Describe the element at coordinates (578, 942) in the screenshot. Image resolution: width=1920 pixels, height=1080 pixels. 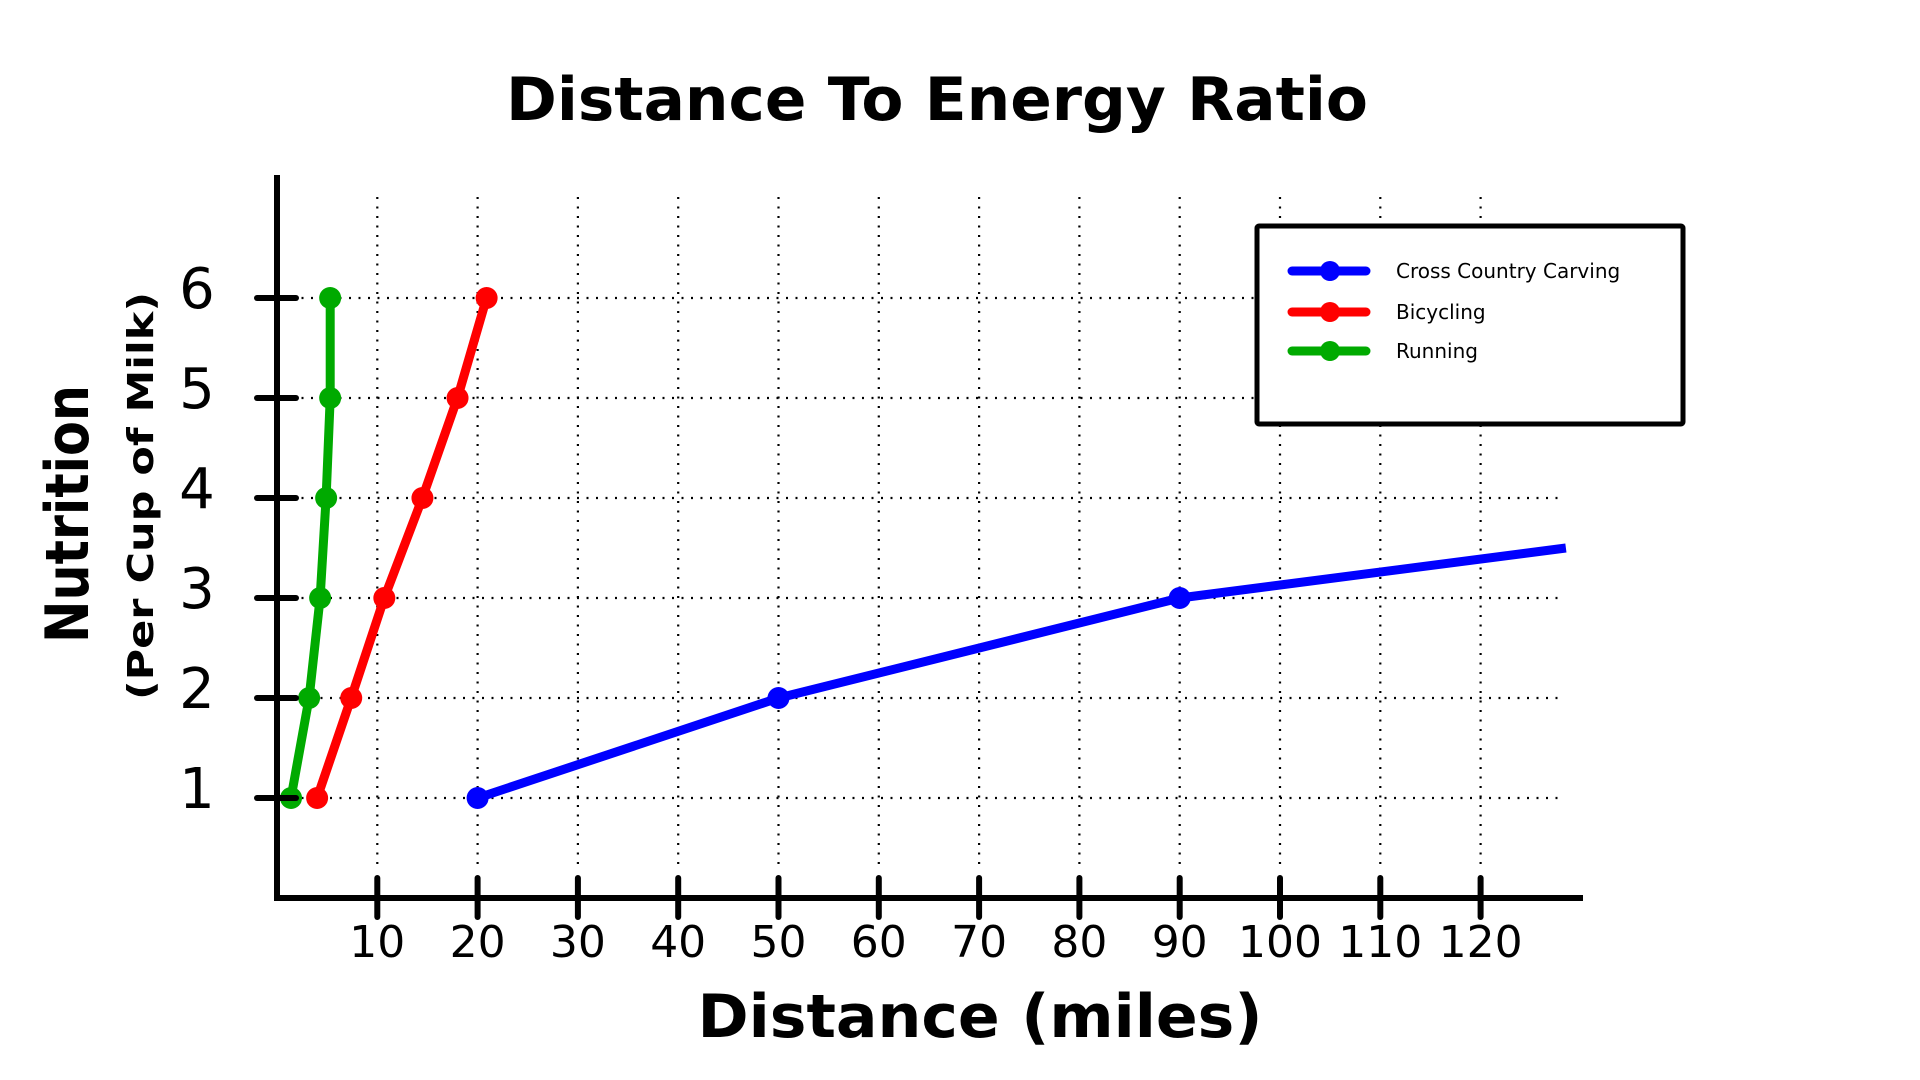
I see `x-tick-label: 30` at that location.